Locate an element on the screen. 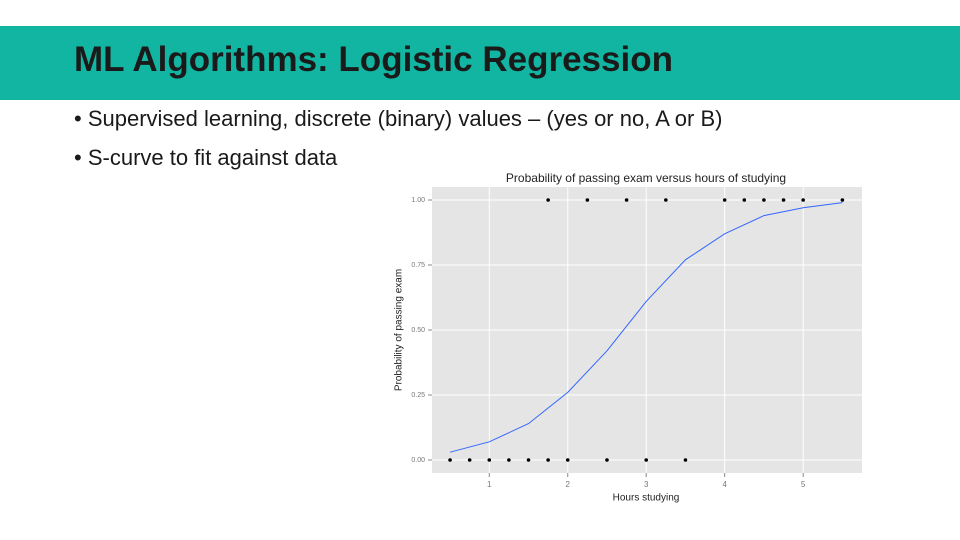 This screenshot has width=960, height=540. x-tick-label: 4 is located at coordinates (724, 484).